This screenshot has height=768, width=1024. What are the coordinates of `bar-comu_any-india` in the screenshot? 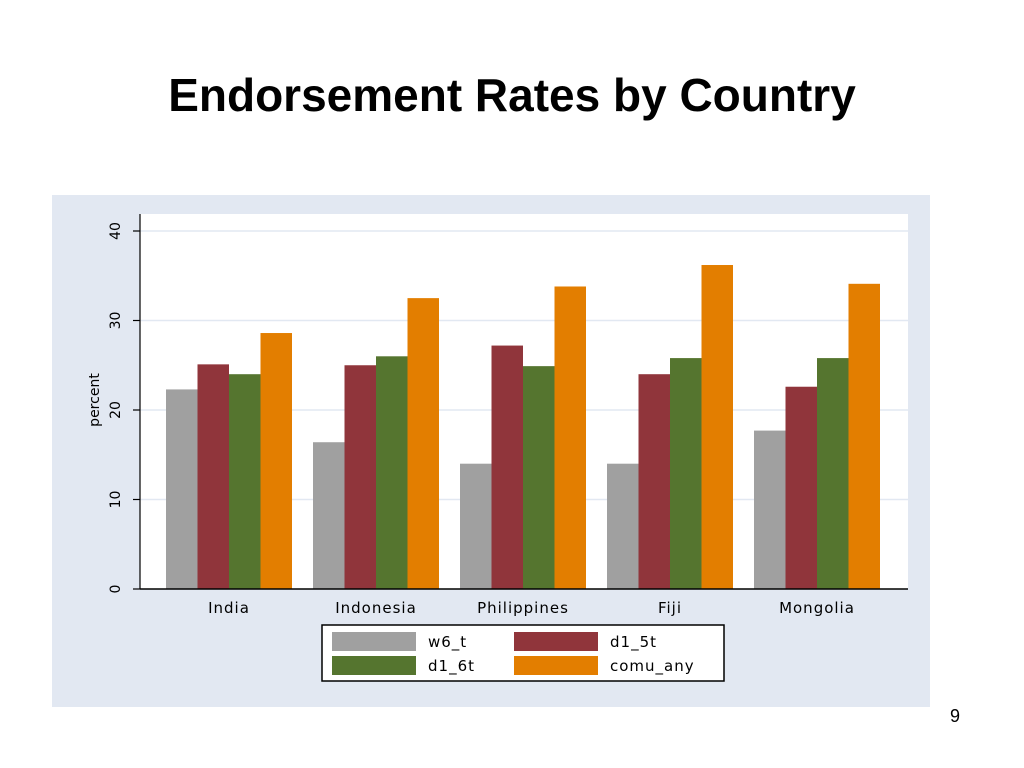 It's located at (276, 461).